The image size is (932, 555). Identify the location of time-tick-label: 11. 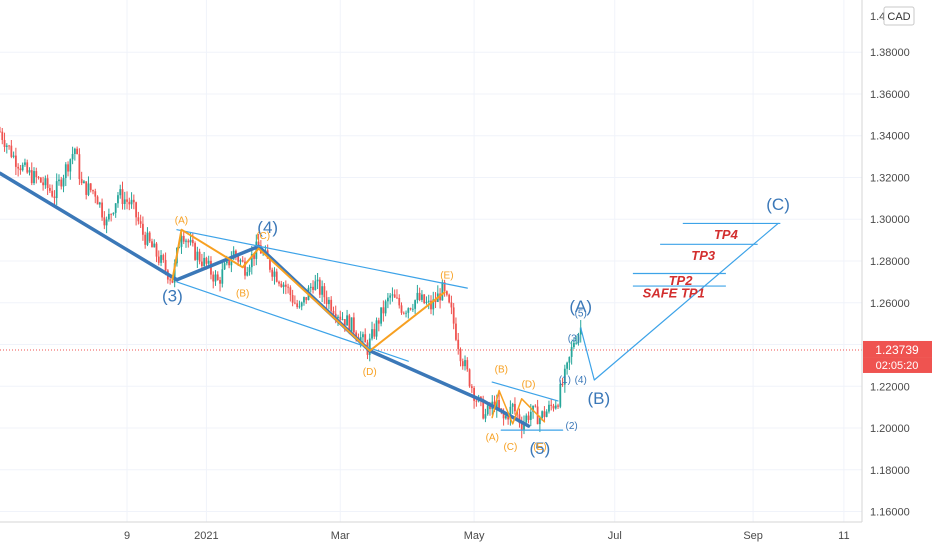
(843, 536).